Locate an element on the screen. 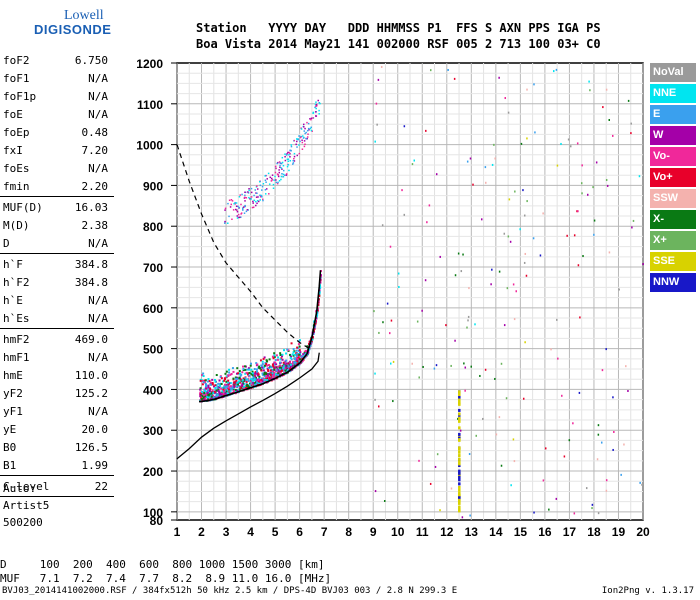 This screenshot has width=700, height=600. param-name: foEs is located at coordinates (16, 168).